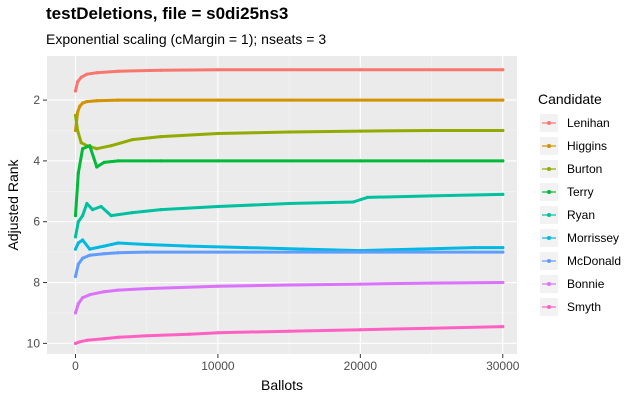 The width and height of the screenshot is (634, 400). What do you see at coordinates (549, 192) in the screenshot?
I see `legend-key-point-terry` at bounding box center [549, 192].